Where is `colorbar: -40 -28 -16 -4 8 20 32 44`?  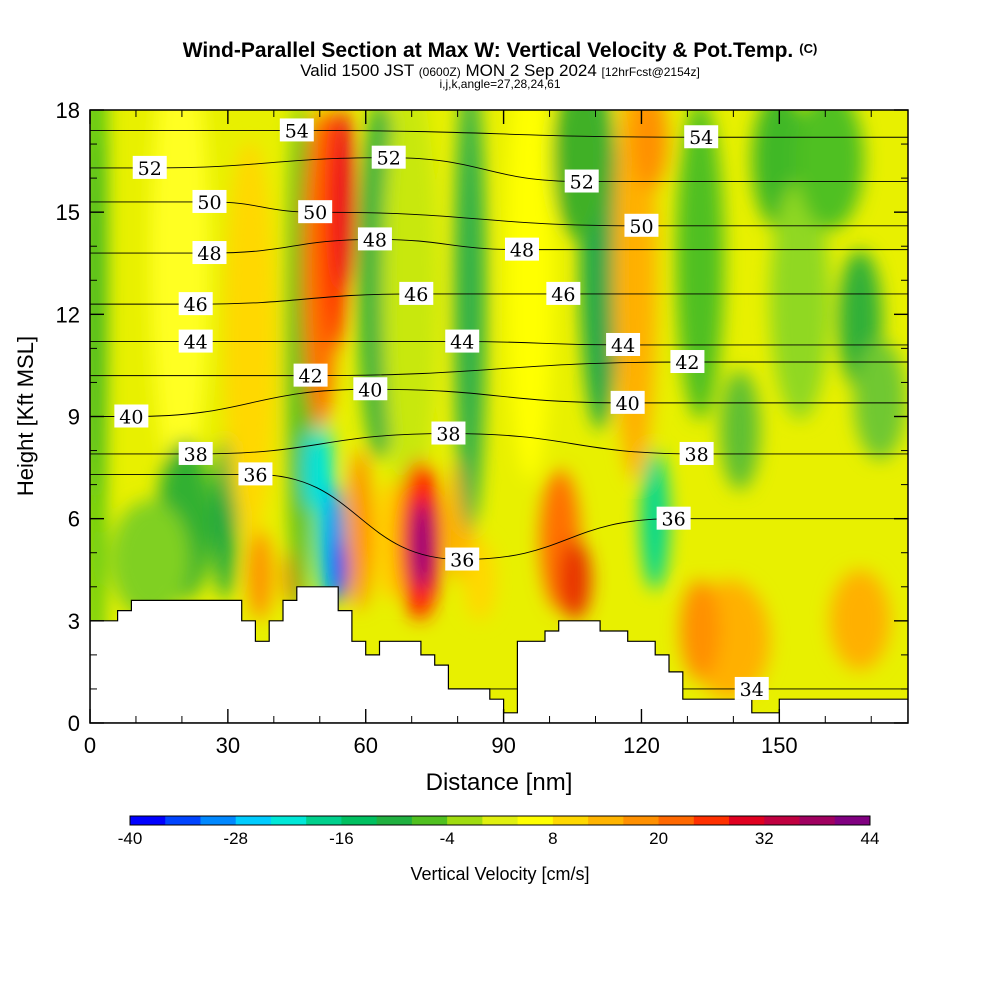 colorbar: -40 -28 -16 -4 8 20 32 44 is located at coordinates (499, 831).